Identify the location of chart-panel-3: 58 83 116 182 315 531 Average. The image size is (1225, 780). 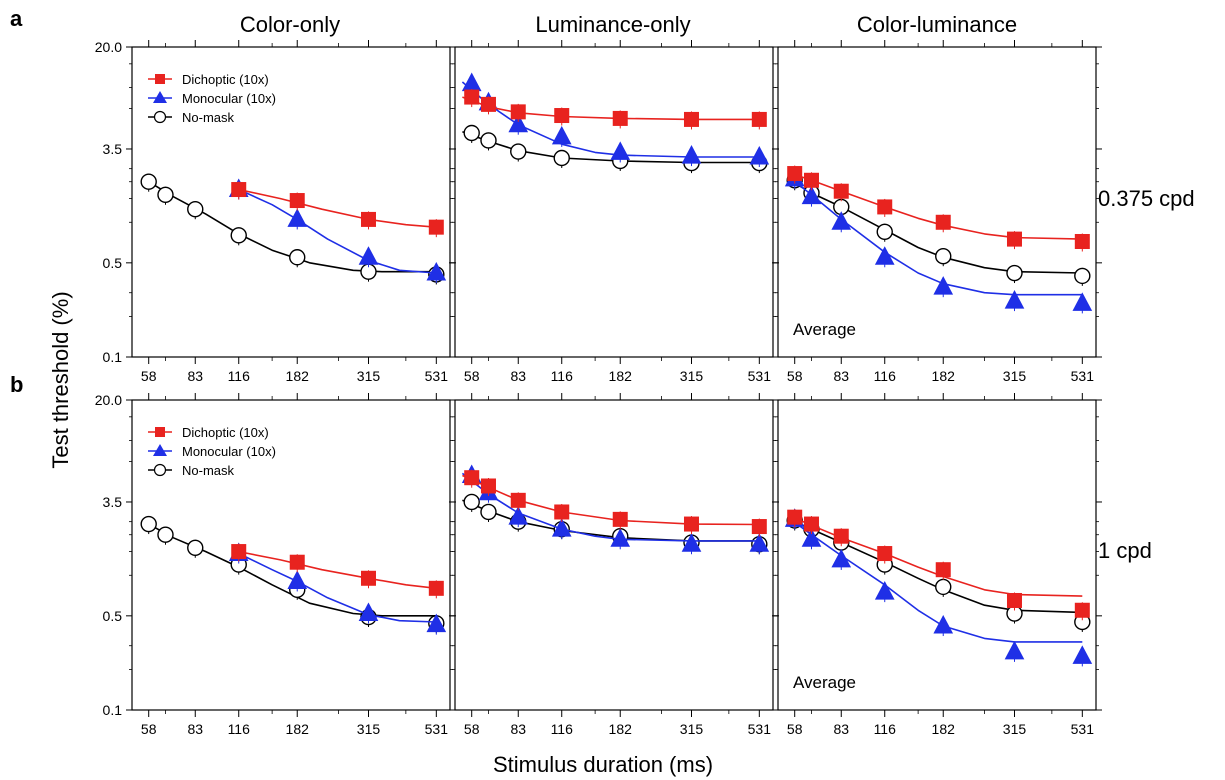
(937, 212).